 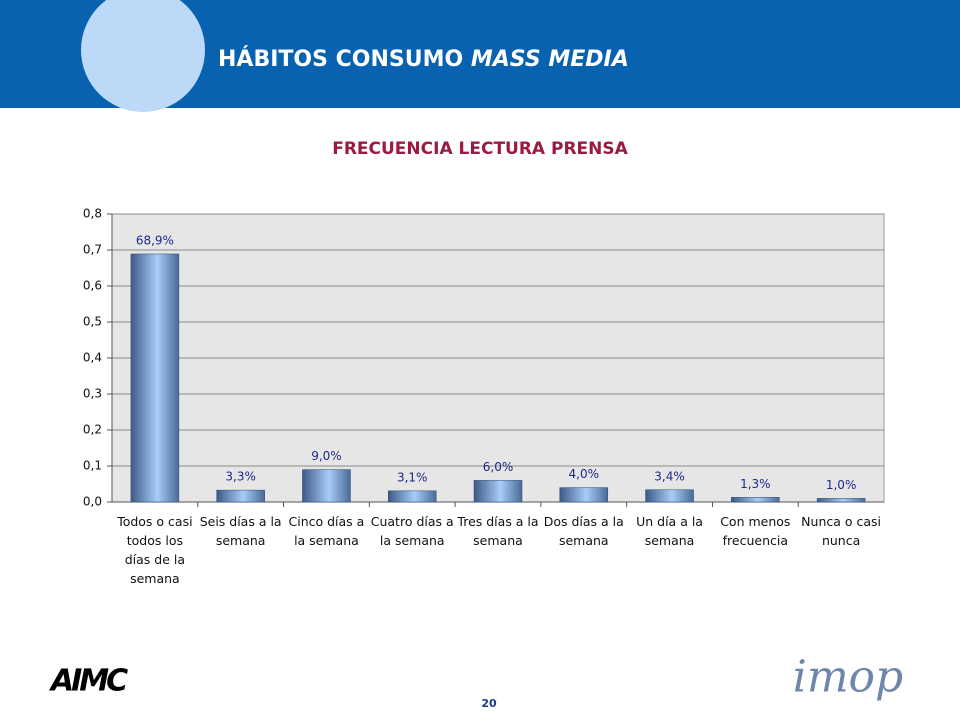 What do you see at coordinates (848, 677) in the screenshot?
I see `logo-right: imop` at bounding box center [848, 677].